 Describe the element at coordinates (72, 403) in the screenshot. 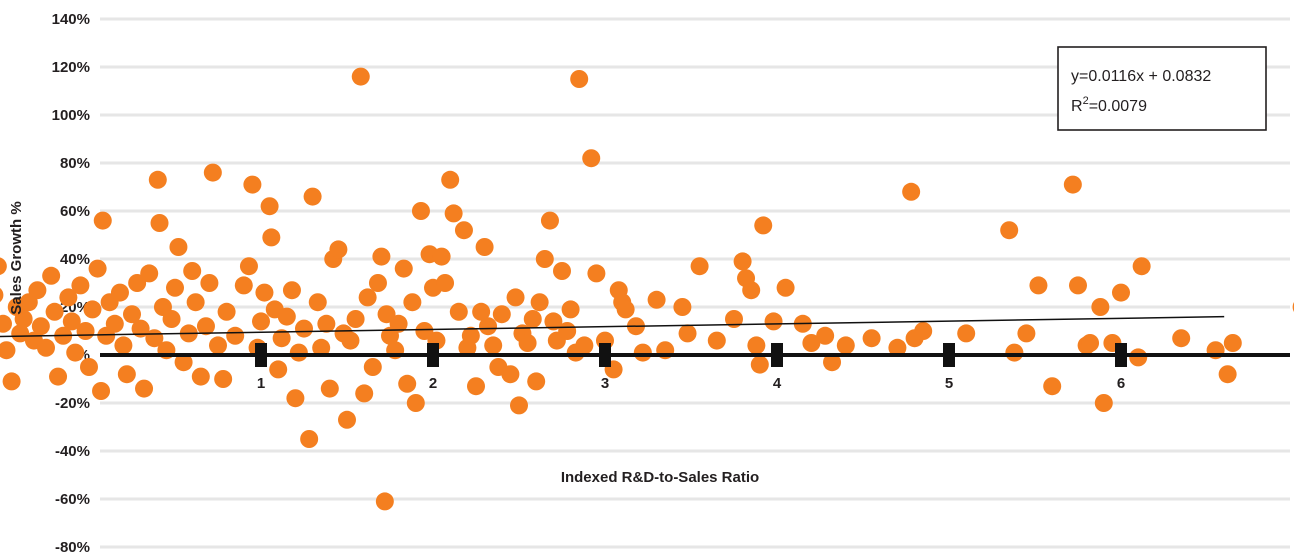

I see `y-tick-label: -20%` at that location.